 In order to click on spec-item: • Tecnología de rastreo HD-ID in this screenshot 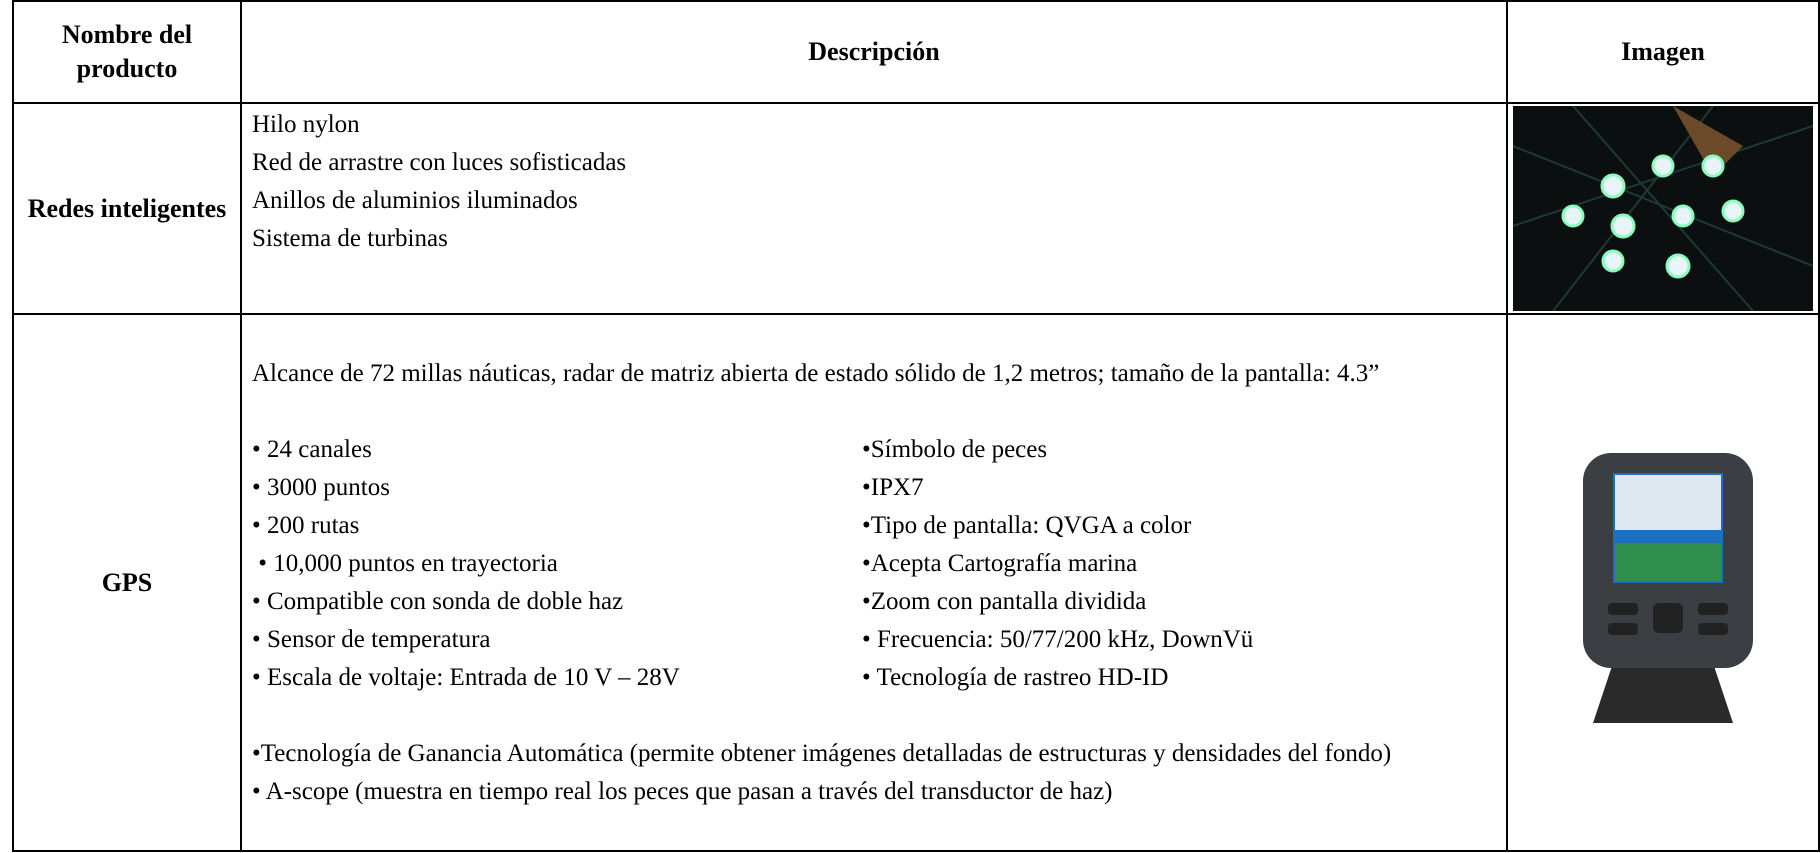, I will do `click(1015, 677)`.